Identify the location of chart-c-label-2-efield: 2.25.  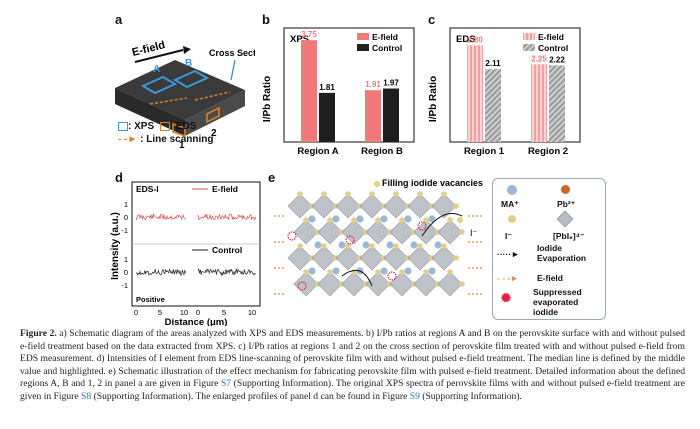
(539, 58).